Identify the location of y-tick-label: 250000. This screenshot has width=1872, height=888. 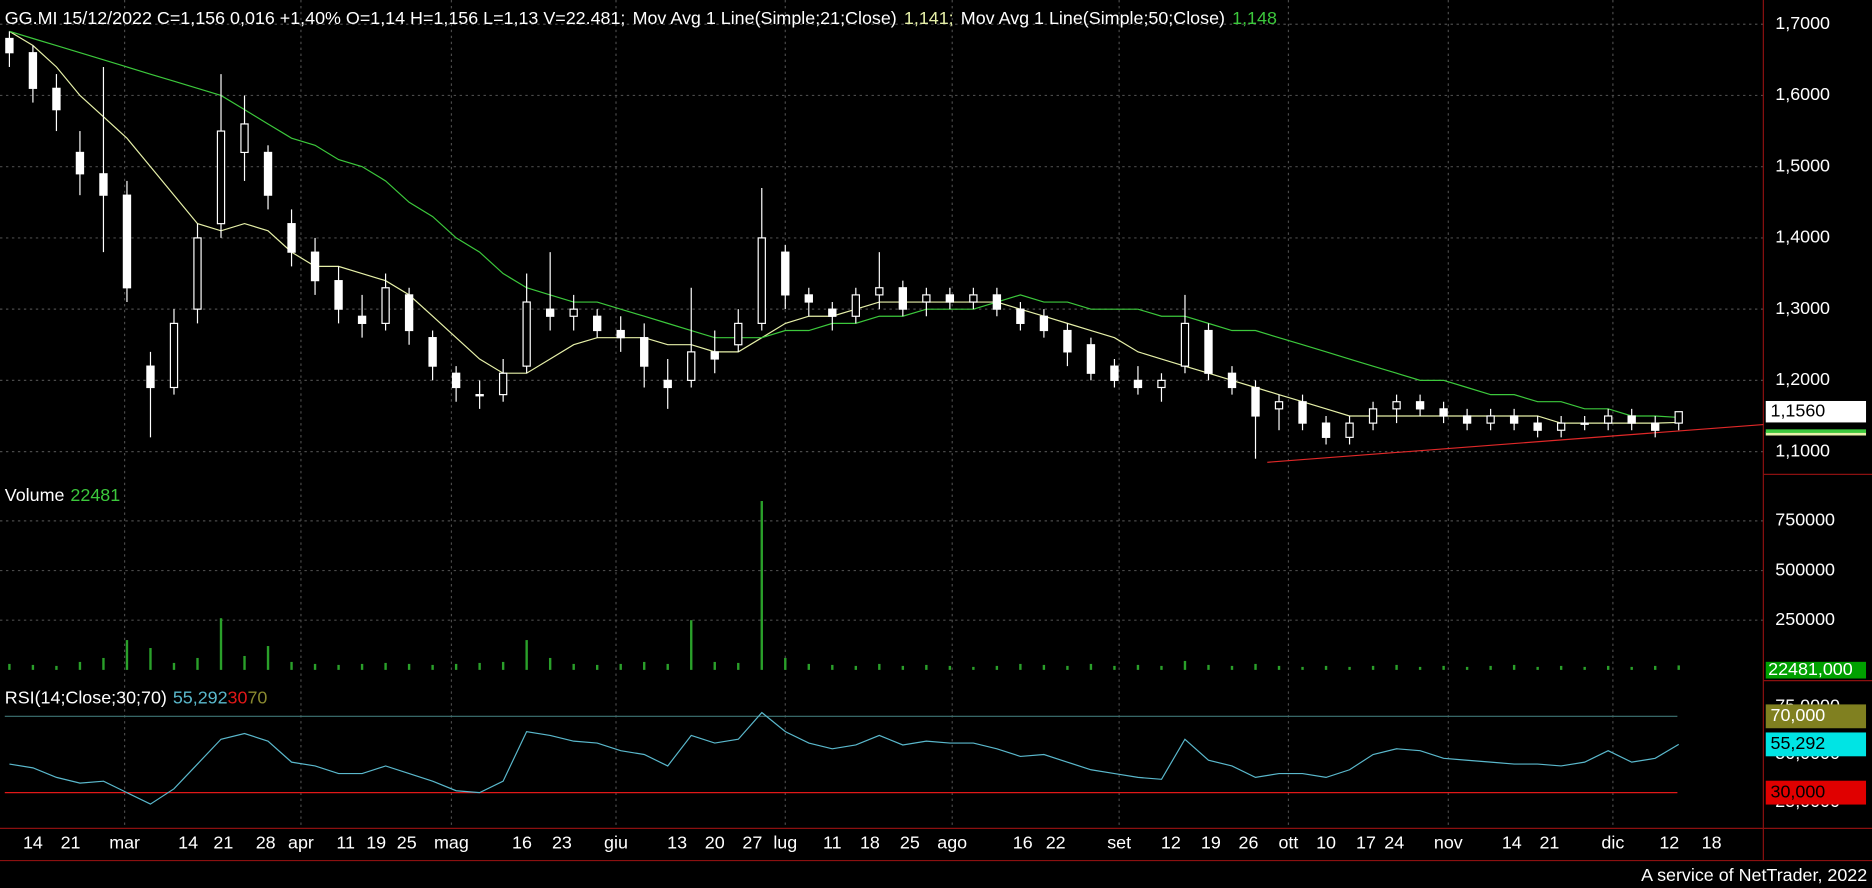
(1805, 619).